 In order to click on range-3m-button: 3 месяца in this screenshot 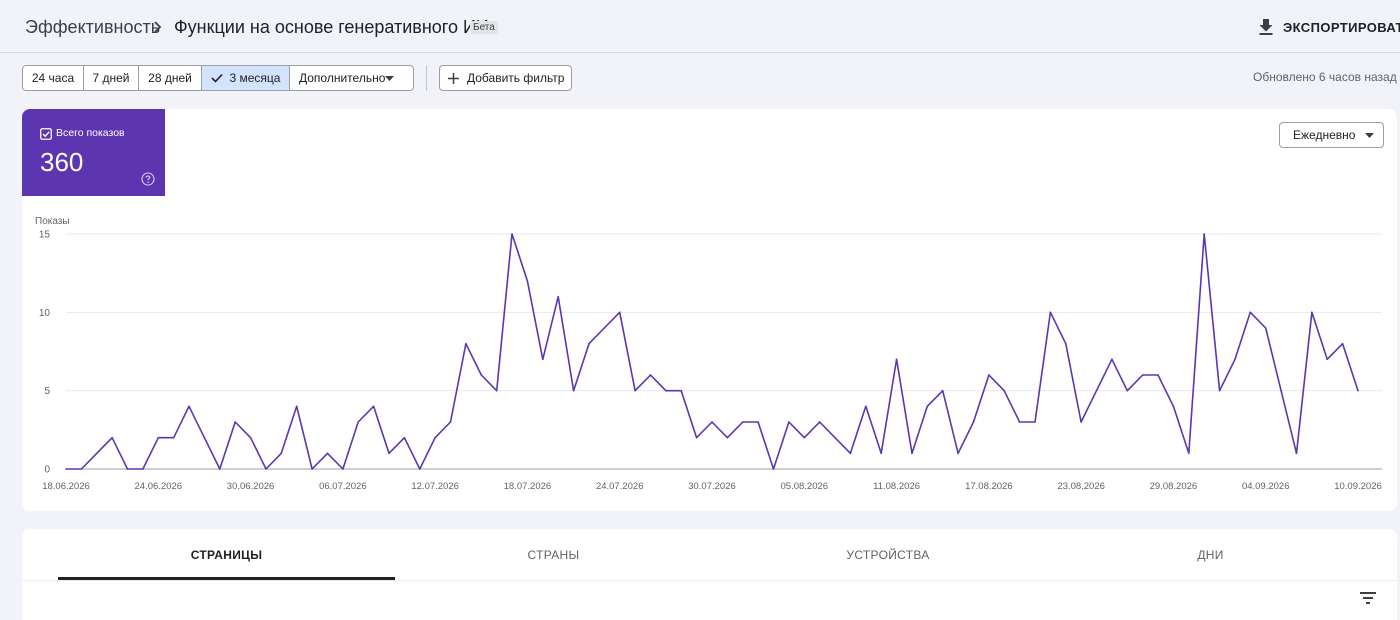, I will do `click(246, 78)`.